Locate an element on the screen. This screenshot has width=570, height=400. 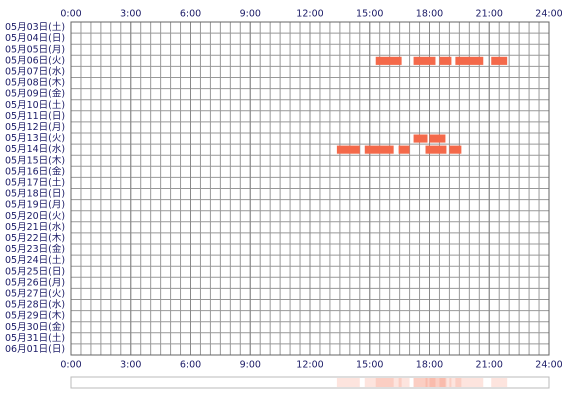
row-label: 05月18日(日) is located at coordinates (35, 194).